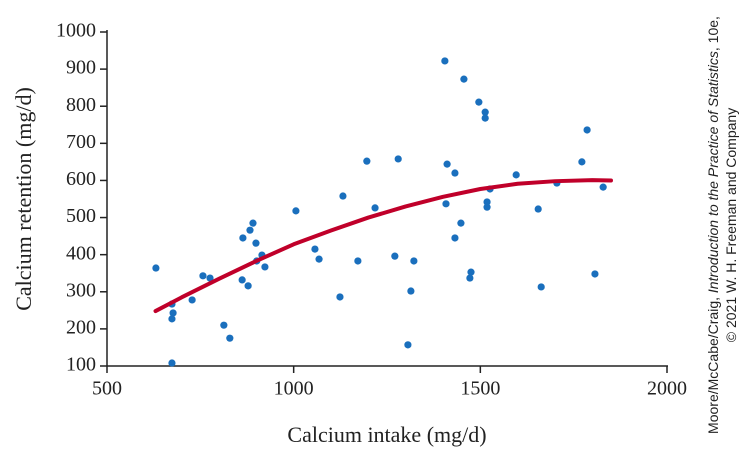 This screenshot has height=451, width=745. Describe the element at coordinates (713, 33) in the screenshot. I see `credit-text: , 10e,` at that location.